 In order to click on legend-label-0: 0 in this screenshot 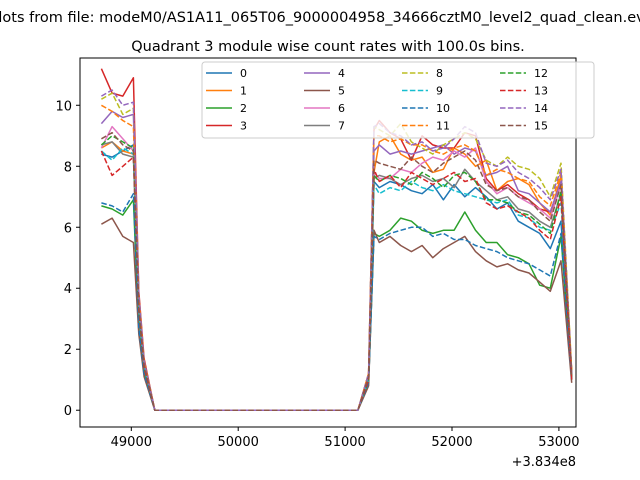, I will do `click(243, 73)`.